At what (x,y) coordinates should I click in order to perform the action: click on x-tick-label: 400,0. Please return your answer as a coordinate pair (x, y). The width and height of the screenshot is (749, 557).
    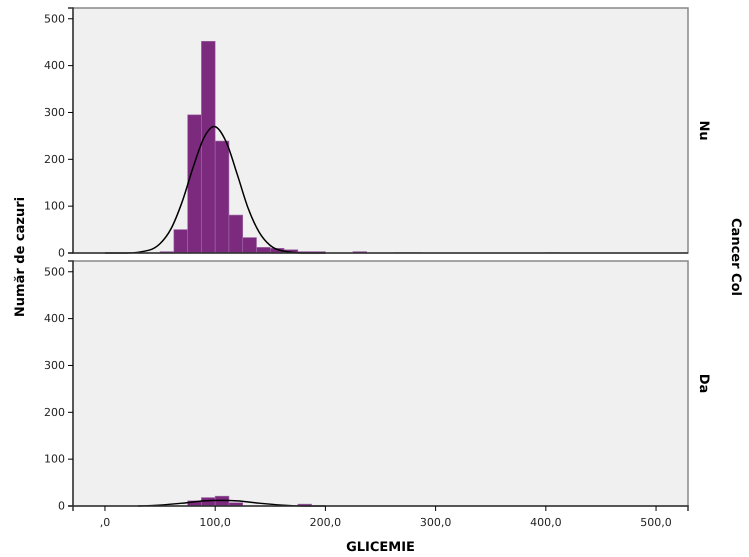
    Looking at the image, I should click on (546, 523).